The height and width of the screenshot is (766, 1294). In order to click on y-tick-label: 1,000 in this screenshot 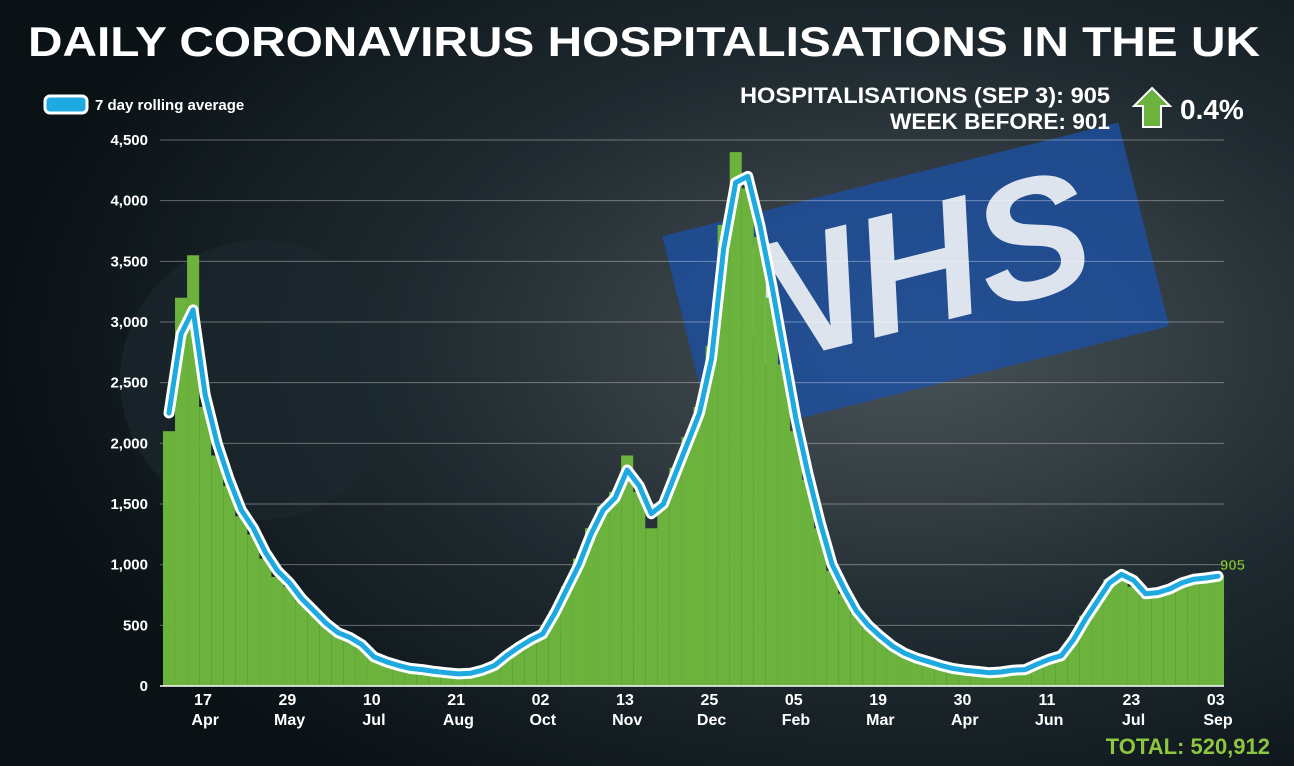, I will do `click(129, 565)`.